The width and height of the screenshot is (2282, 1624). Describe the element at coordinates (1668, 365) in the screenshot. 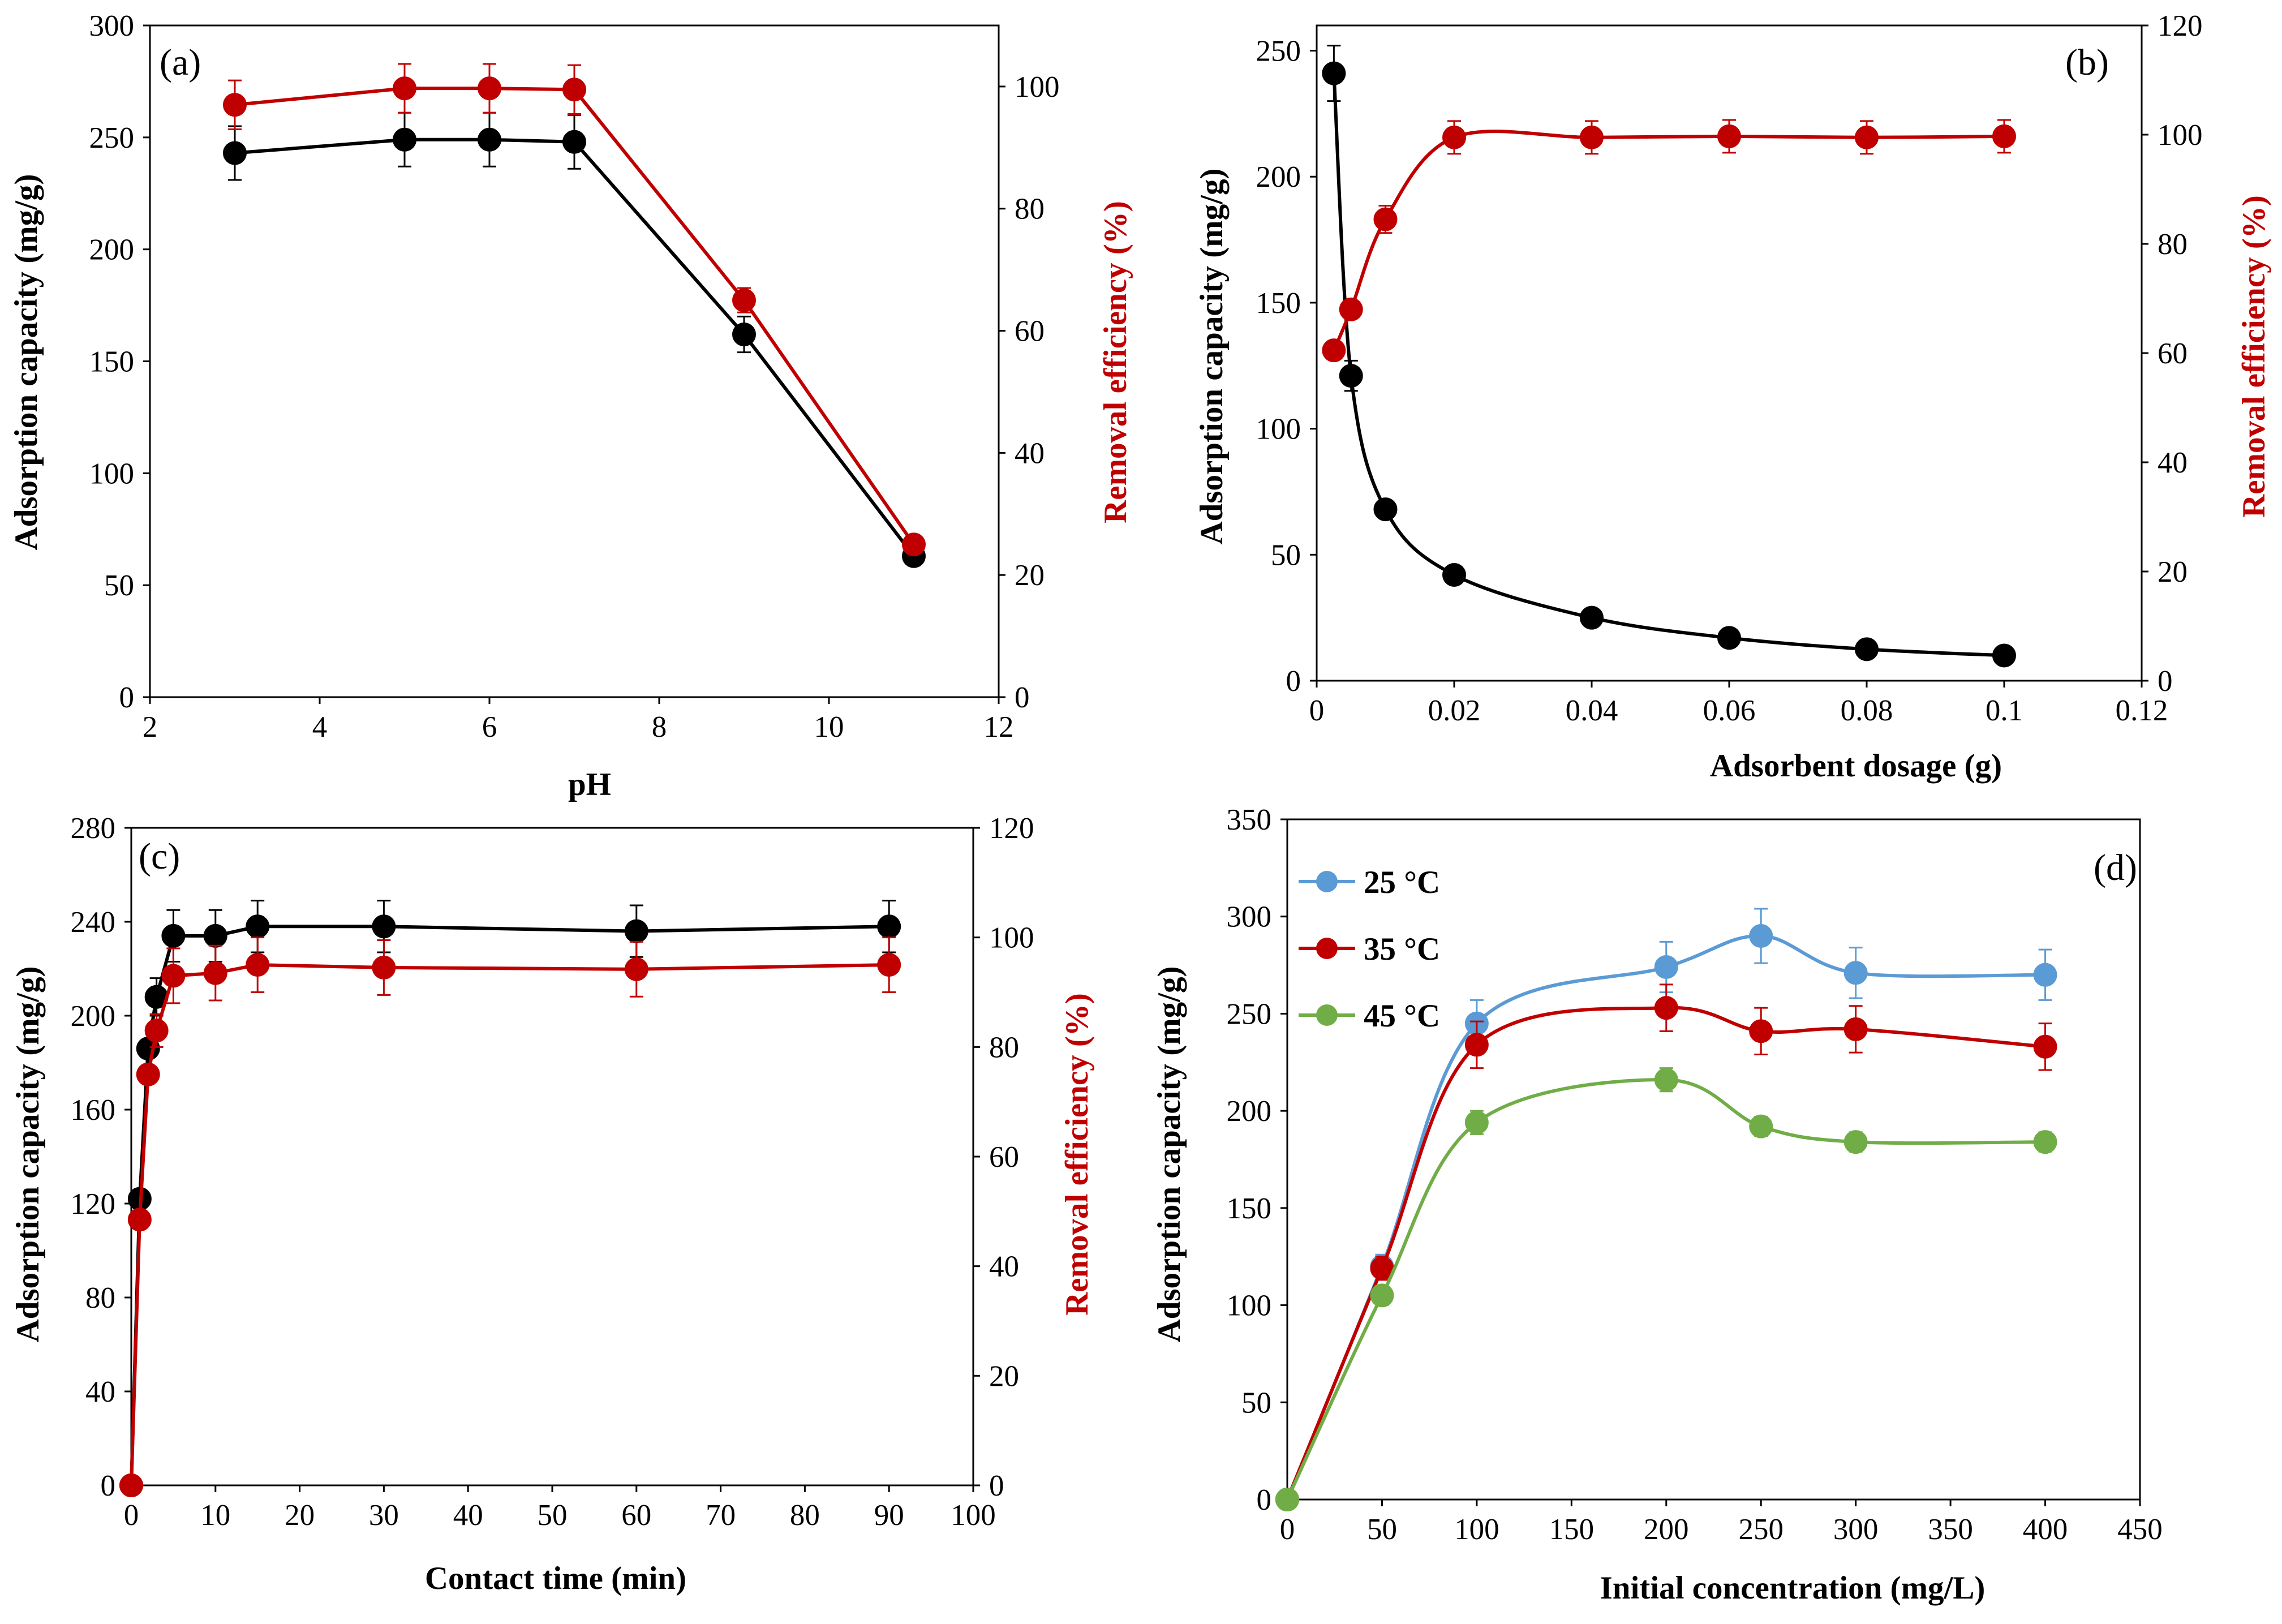

I see `panel-b-series-1-line` at that location.